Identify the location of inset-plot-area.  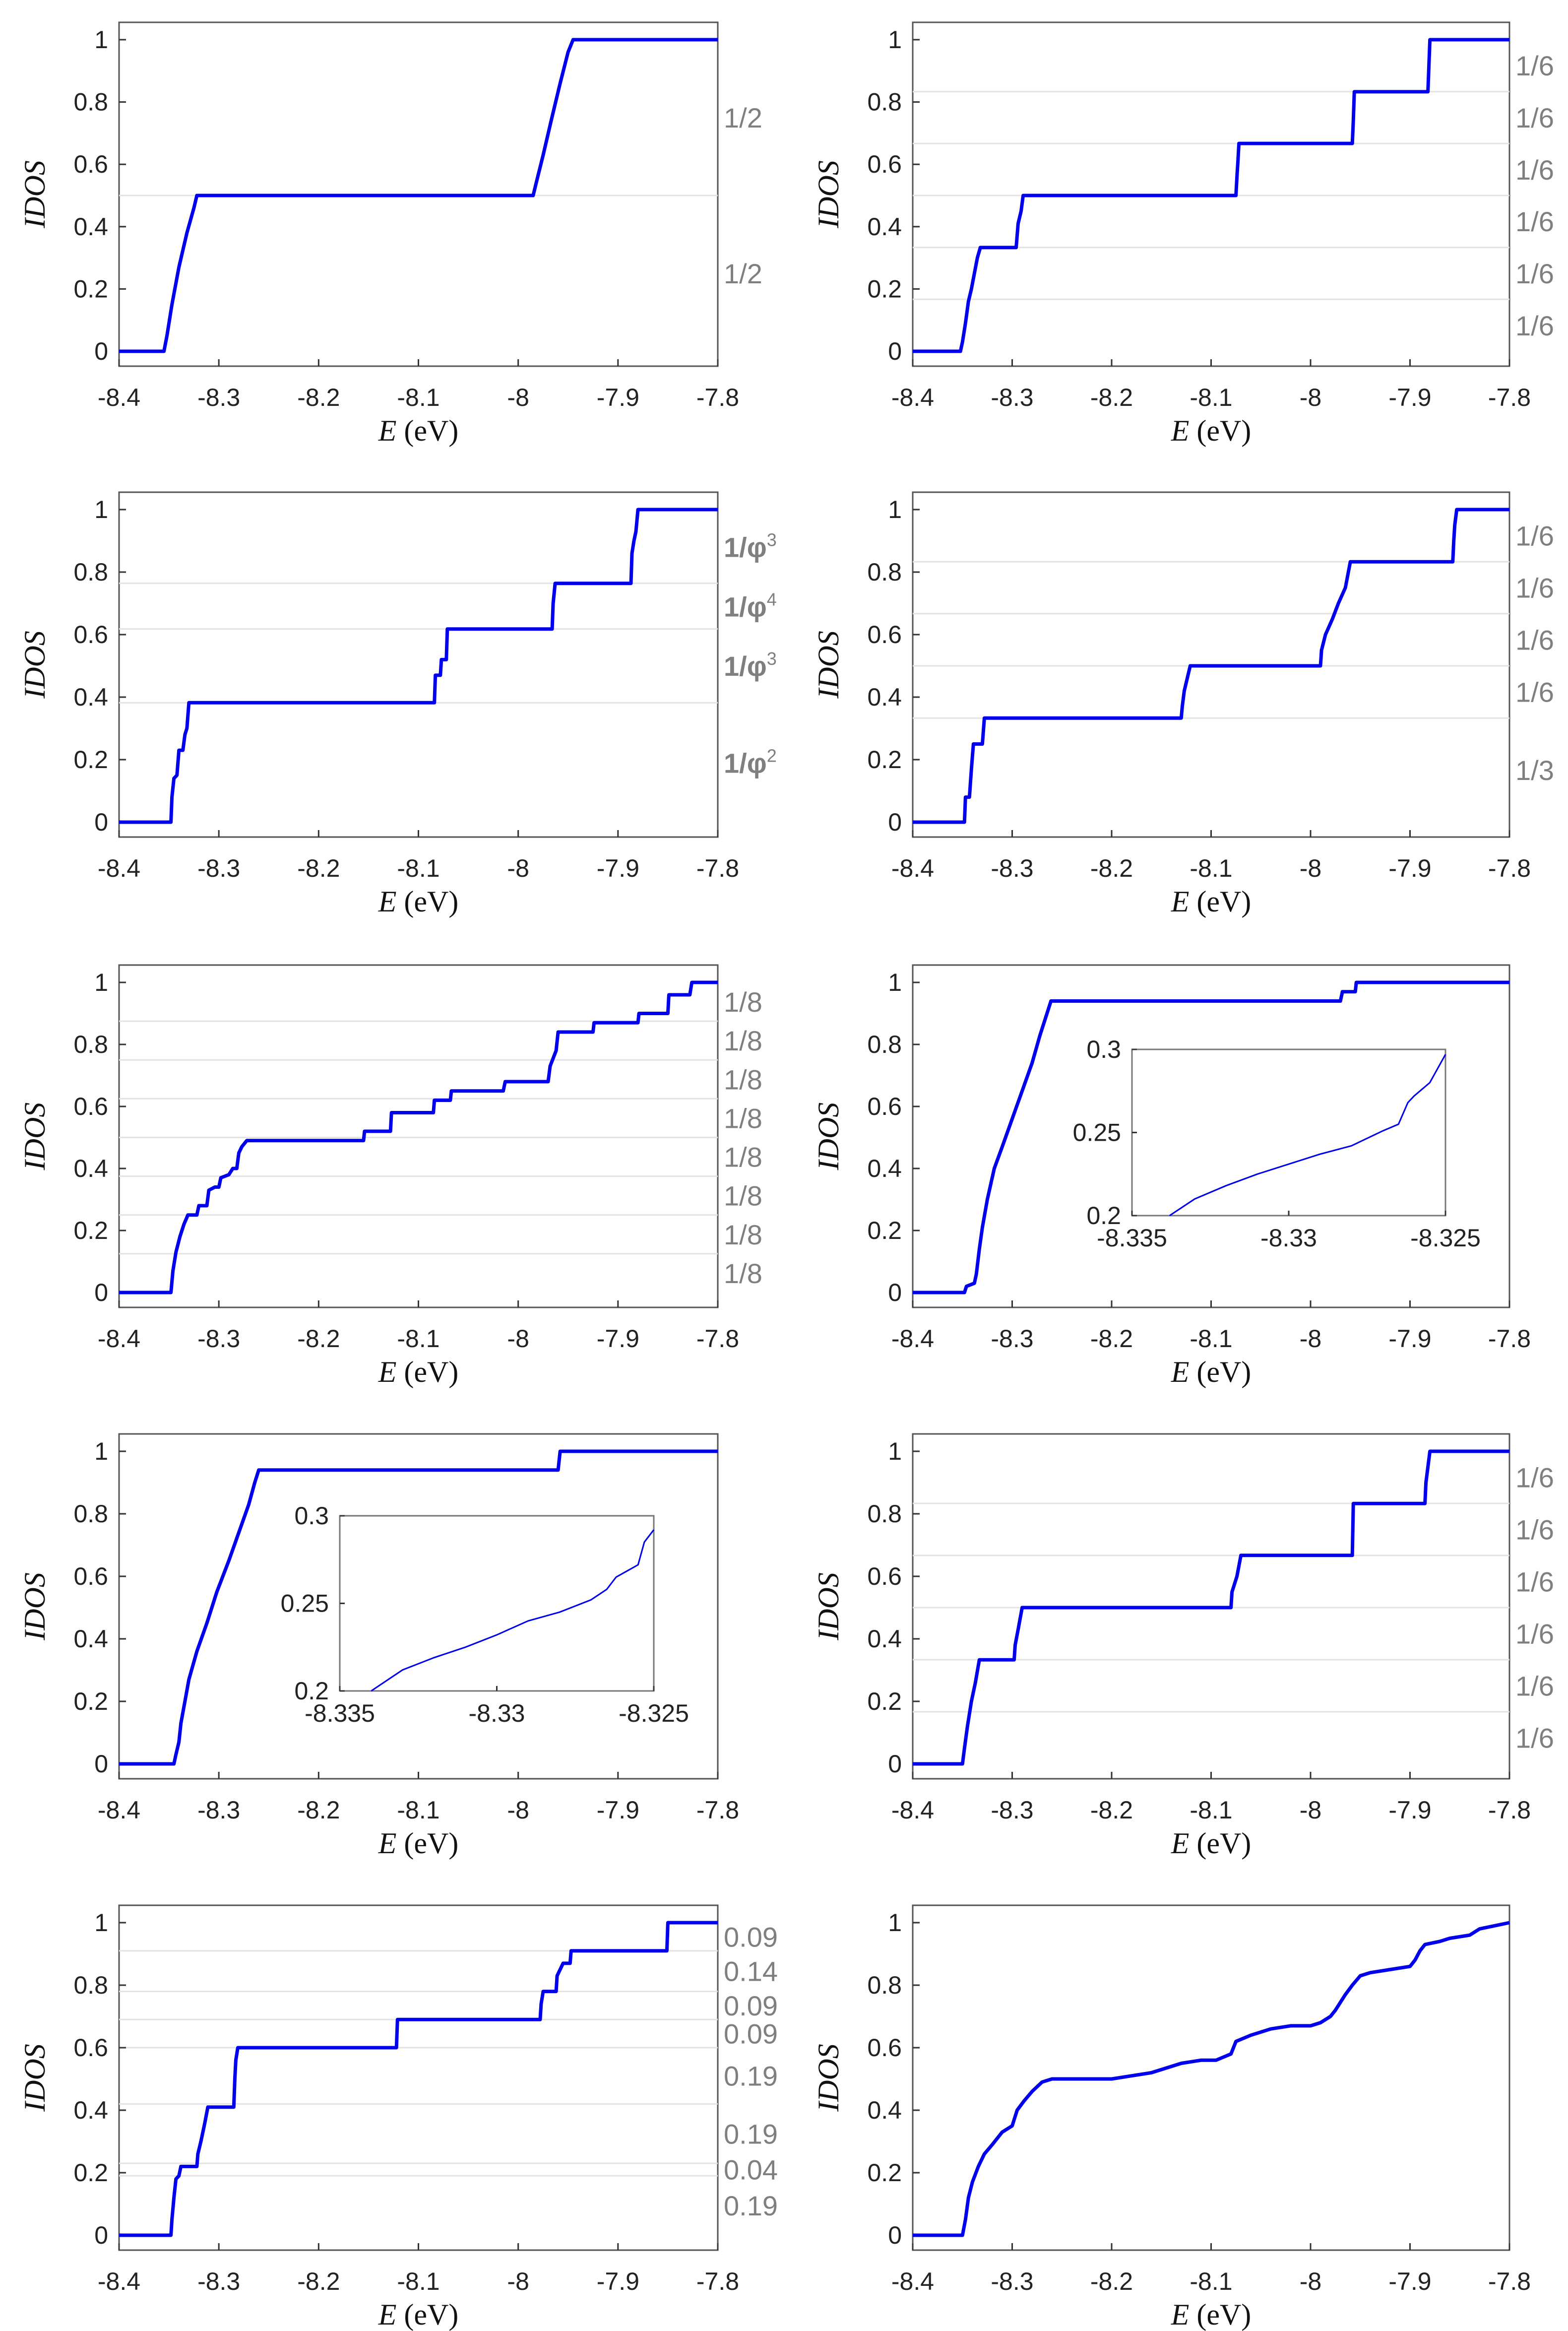
(1288, 1133).